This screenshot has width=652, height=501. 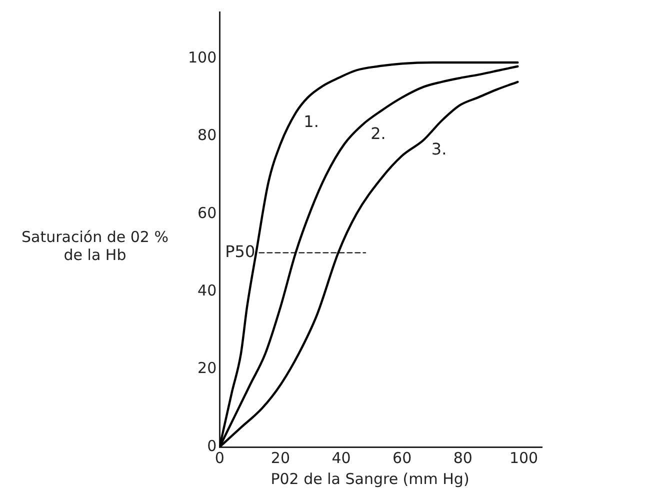 What do you see at coordinates (95, 246) in the screenshot?
I see `y-axis-title: Saturación de 02 % de la Hb` at bounding box center [95, 246].